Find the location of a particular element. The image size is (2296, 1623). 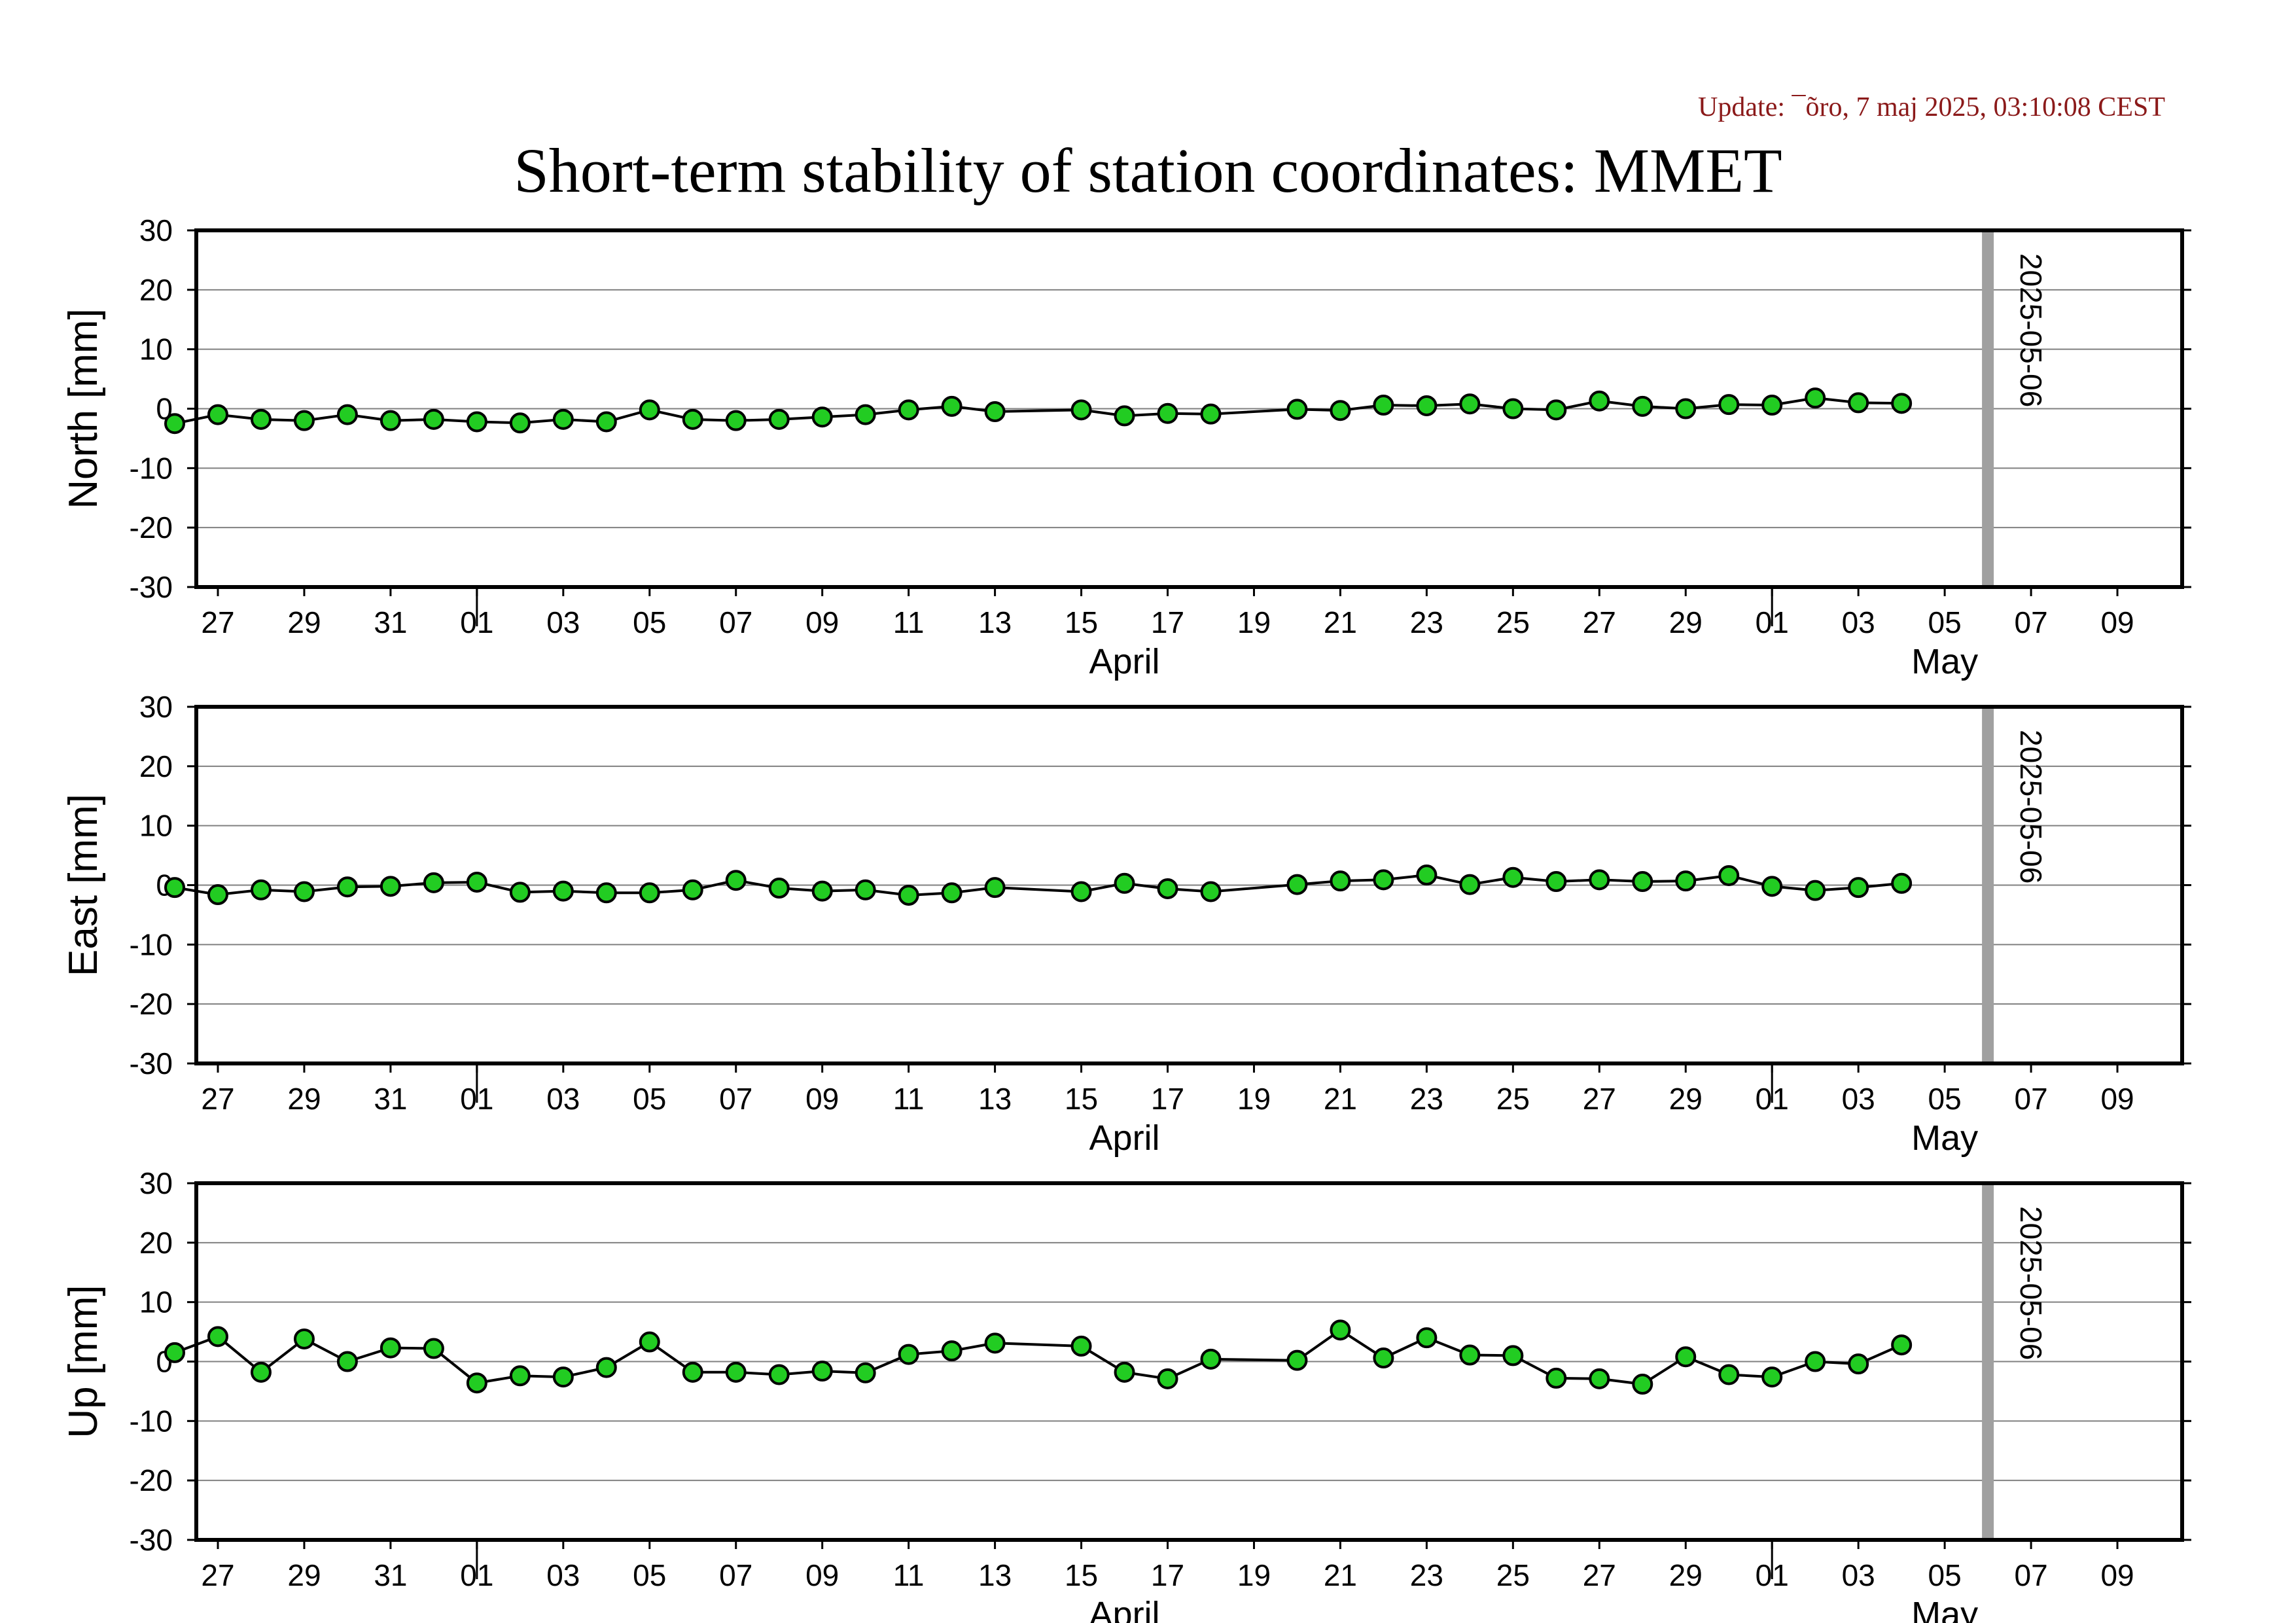

x-tick-label: 31 is located at coordinates (391, 1099).